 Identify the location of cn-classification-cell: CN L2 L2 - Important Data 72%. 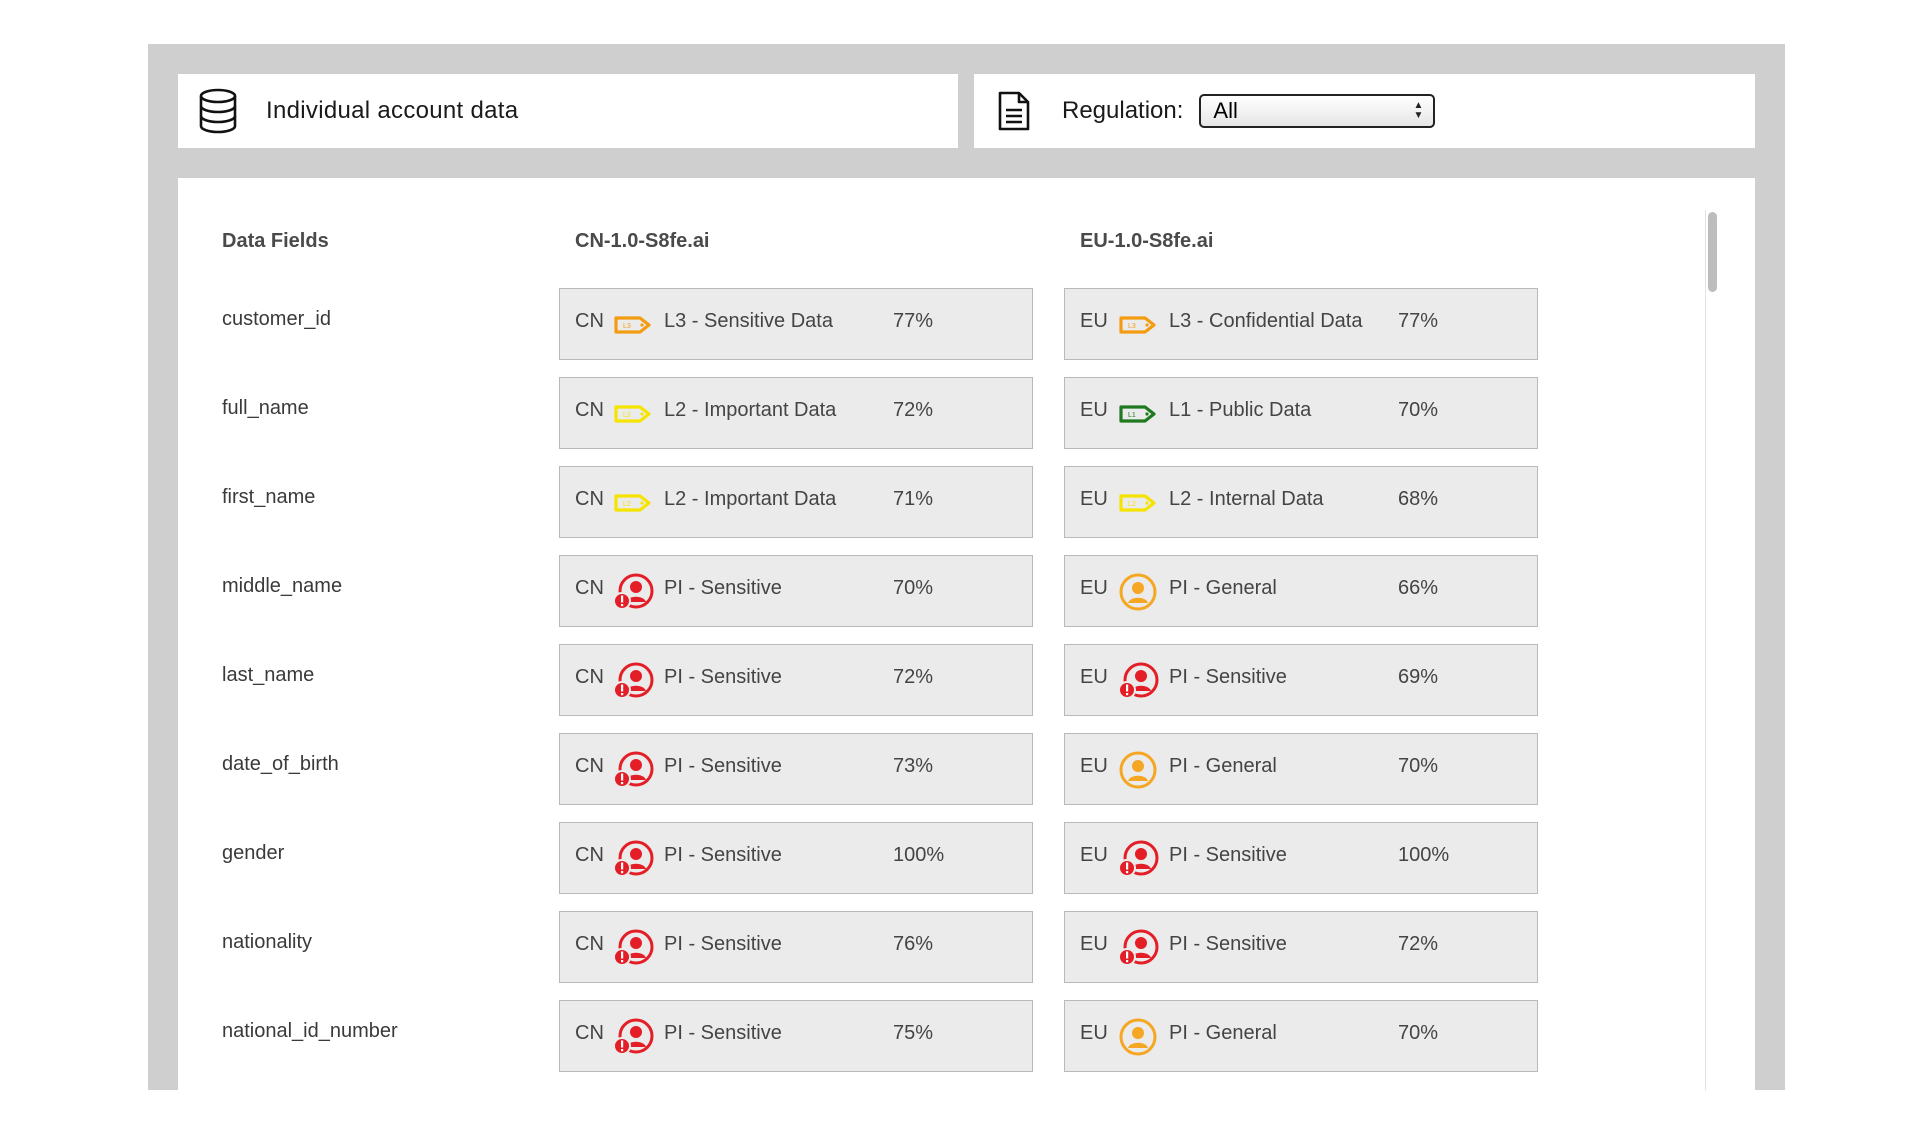
(796, 413).